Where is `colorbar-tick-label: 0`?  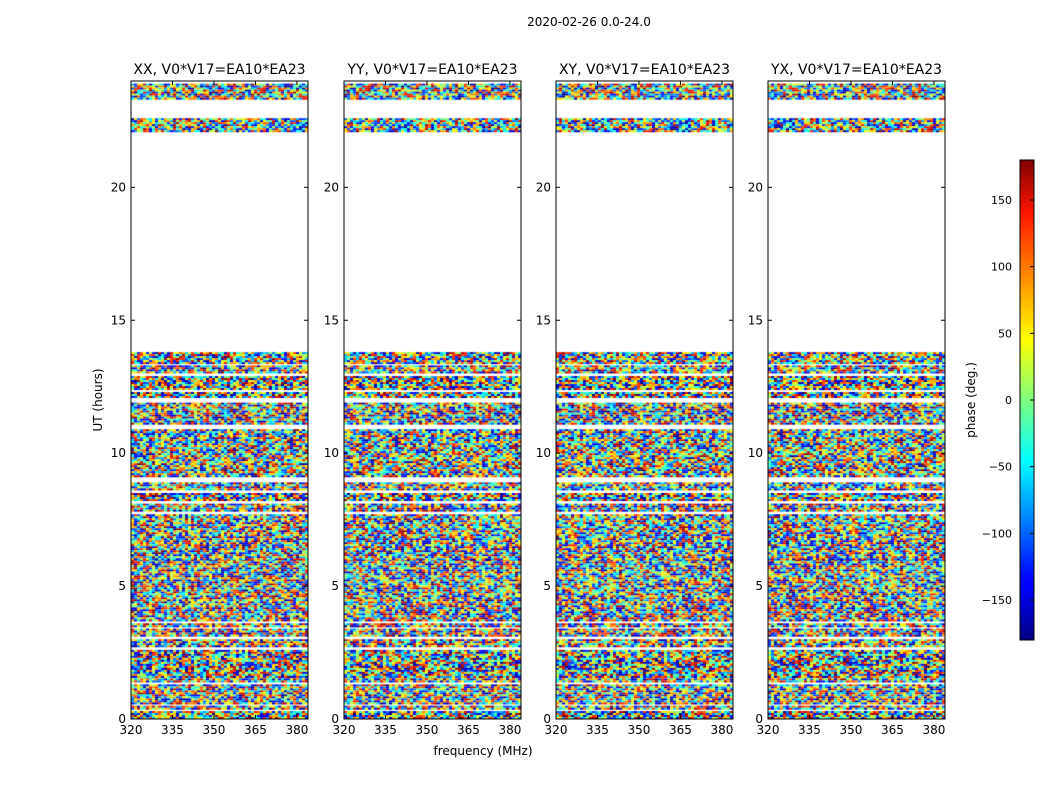 colorbar-tick-label: 0 is located at coordinates (1008, 400).